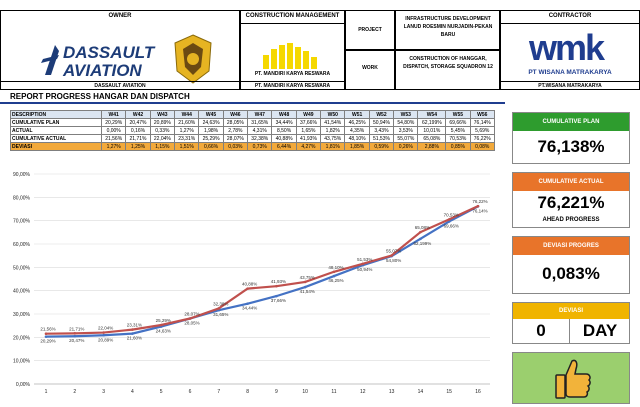 The width and height of the screenshot is (640, 407). What do you see at coordinates (47, 329) in the screenshot?
I see `data-label: 21,56%` at bounding box center [47, 329].